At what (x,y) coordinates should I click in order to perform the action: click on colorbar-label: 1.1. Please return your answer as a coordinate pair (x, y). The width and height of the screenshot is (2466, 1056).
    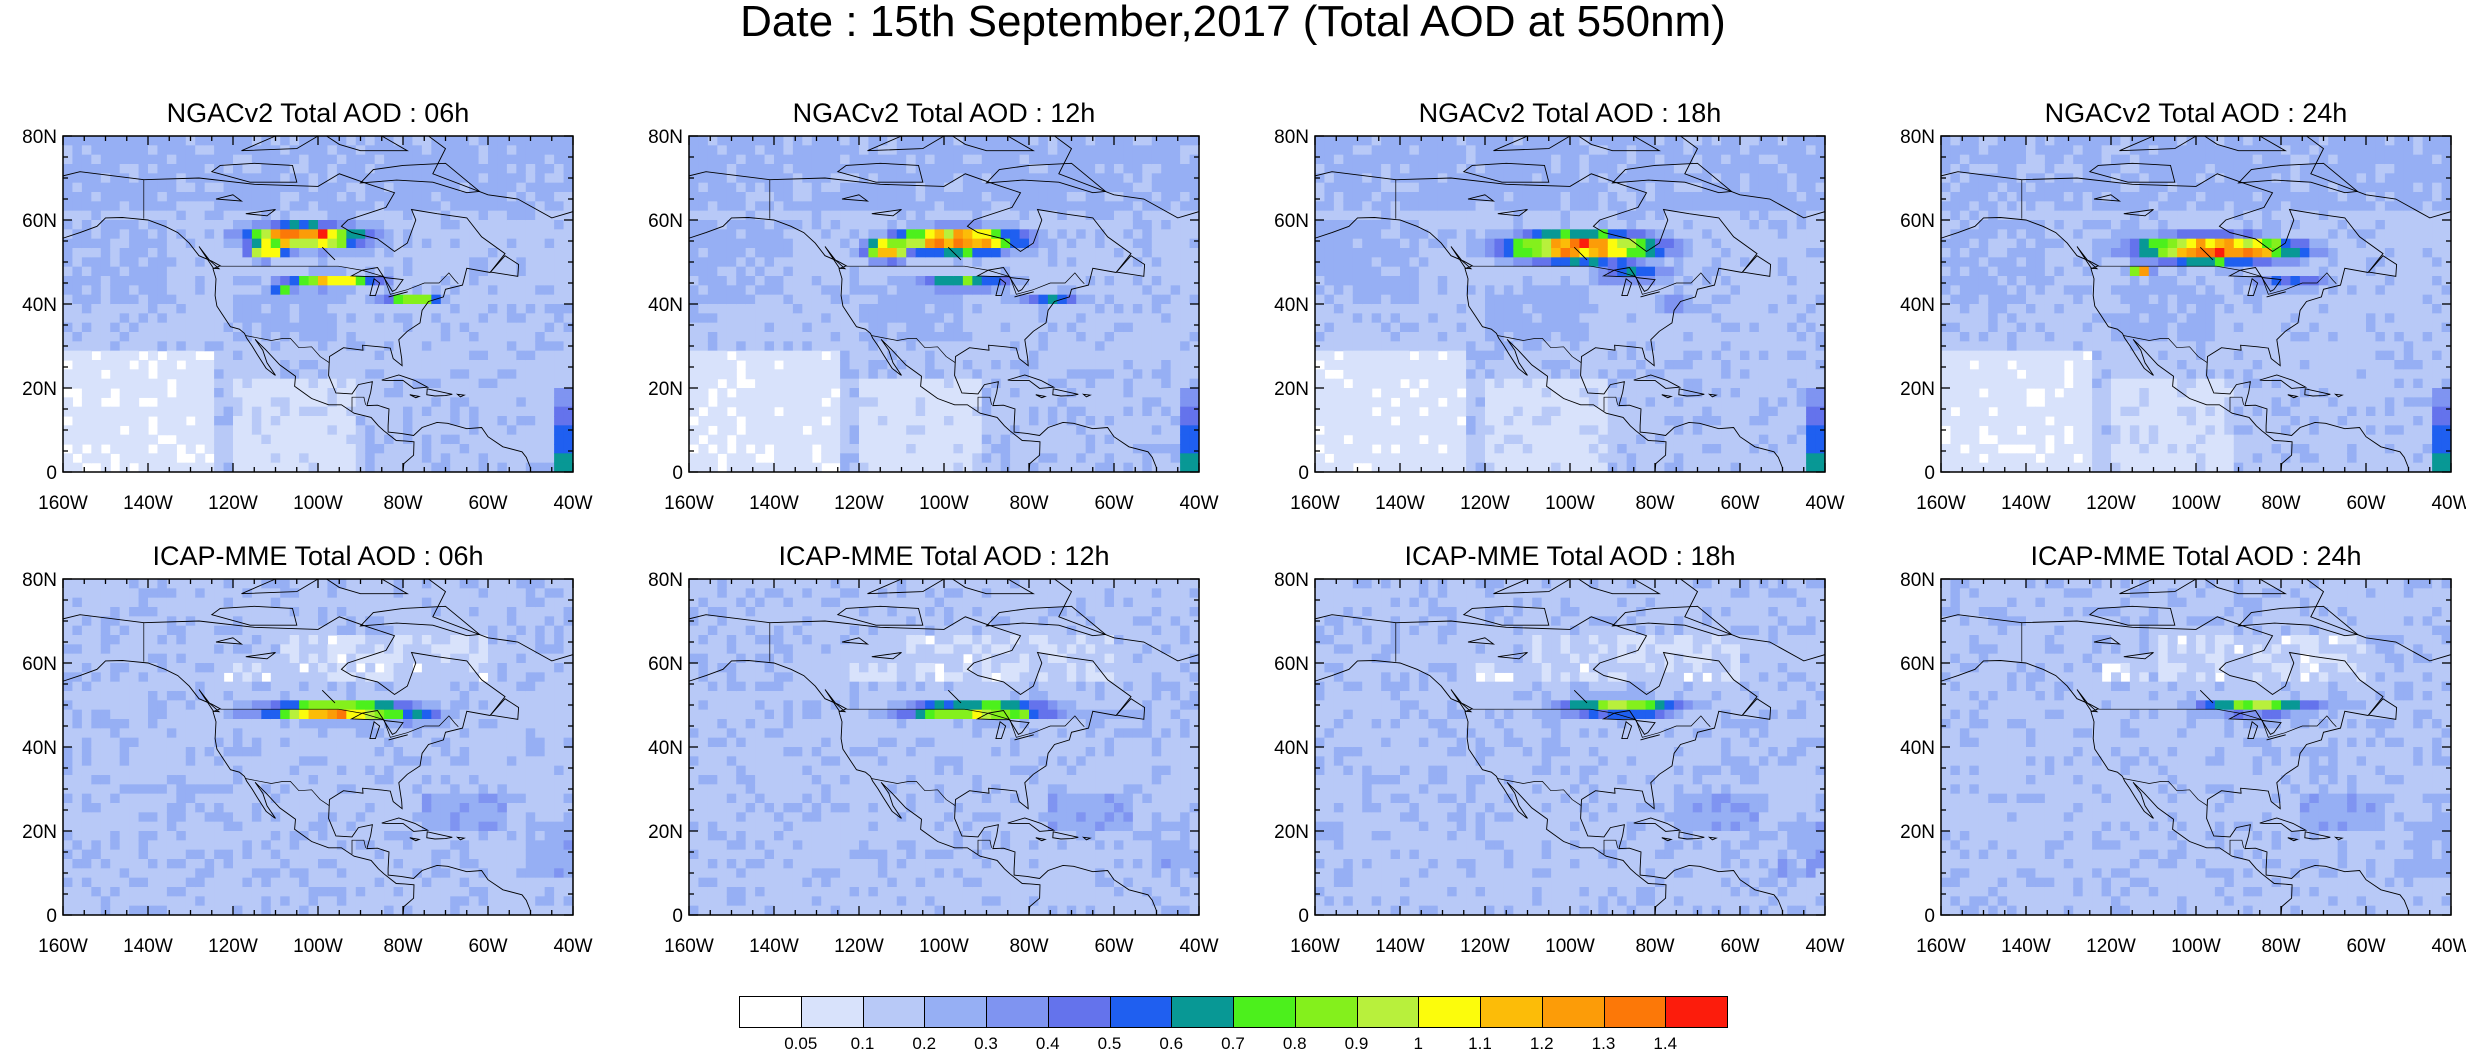
    Looking at the image, I should click on (1480, 1043).